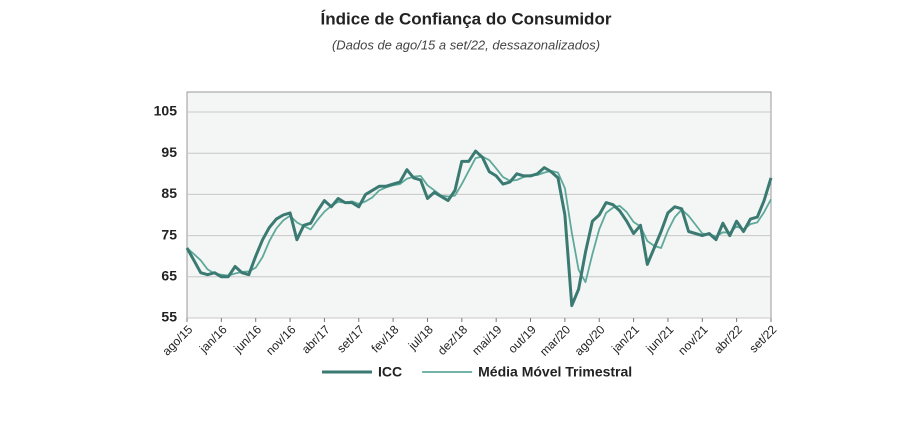 The image size is (911, 437). Describe the element at coordinates (625, 339) in the screenshot. I see `x-tick-label: jan/21` at that location.